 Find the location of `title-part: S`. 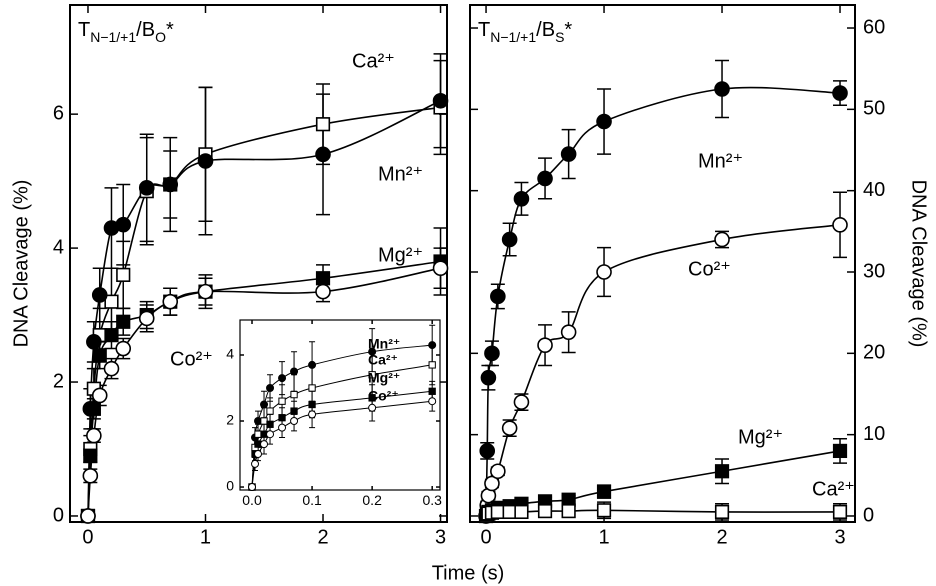

title-part: S is located at coordinates (559, 37).